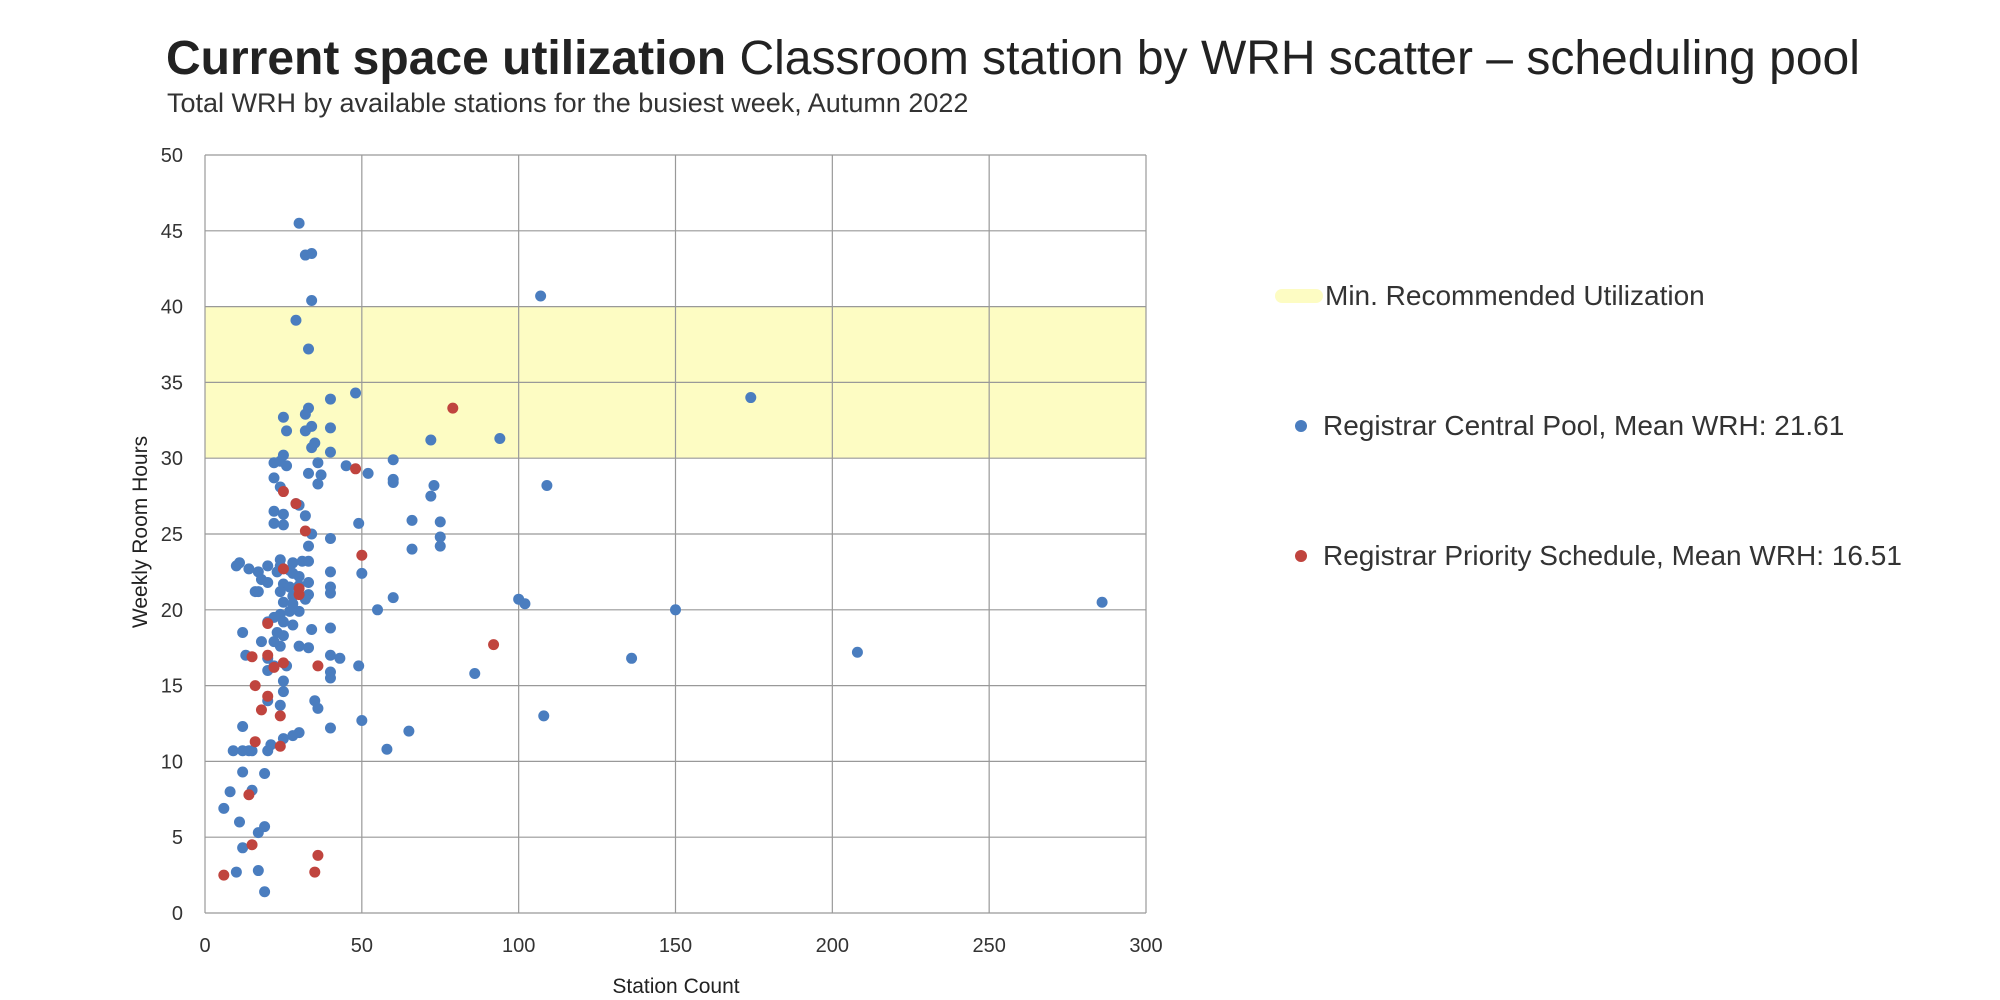 The width and height of the screenshot is (2000, 1000). What do you see at coordinates (1301, 556) in the screenshot?
I see `red-dot-icon` at bounding box center [1301, 556].